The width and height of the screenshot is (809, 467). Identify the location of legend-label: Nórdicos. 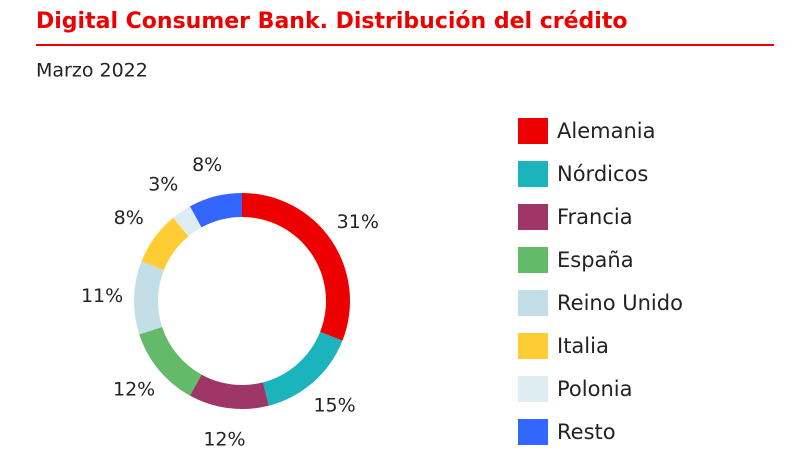
(602, 174).